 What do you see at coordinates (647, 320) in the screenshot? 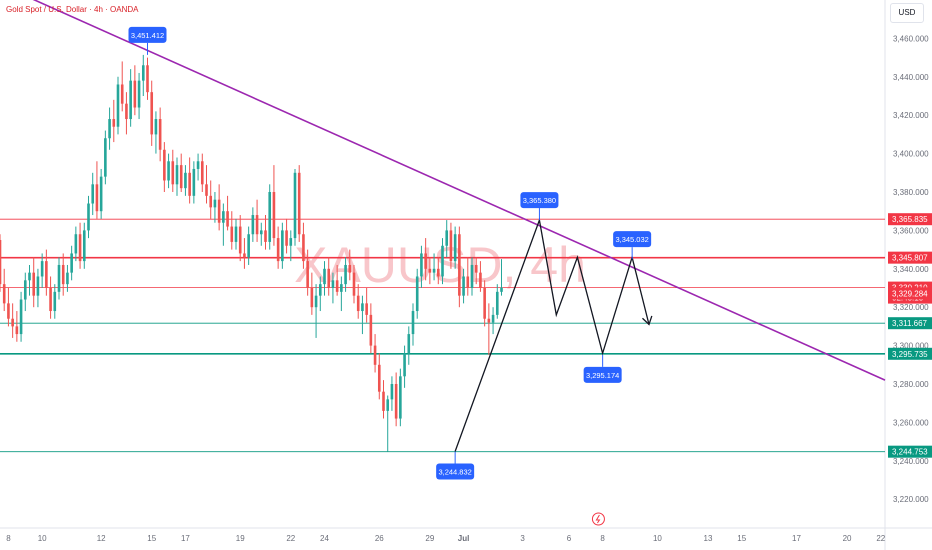
I see `arrow-head` at bounding box center [647, 320].